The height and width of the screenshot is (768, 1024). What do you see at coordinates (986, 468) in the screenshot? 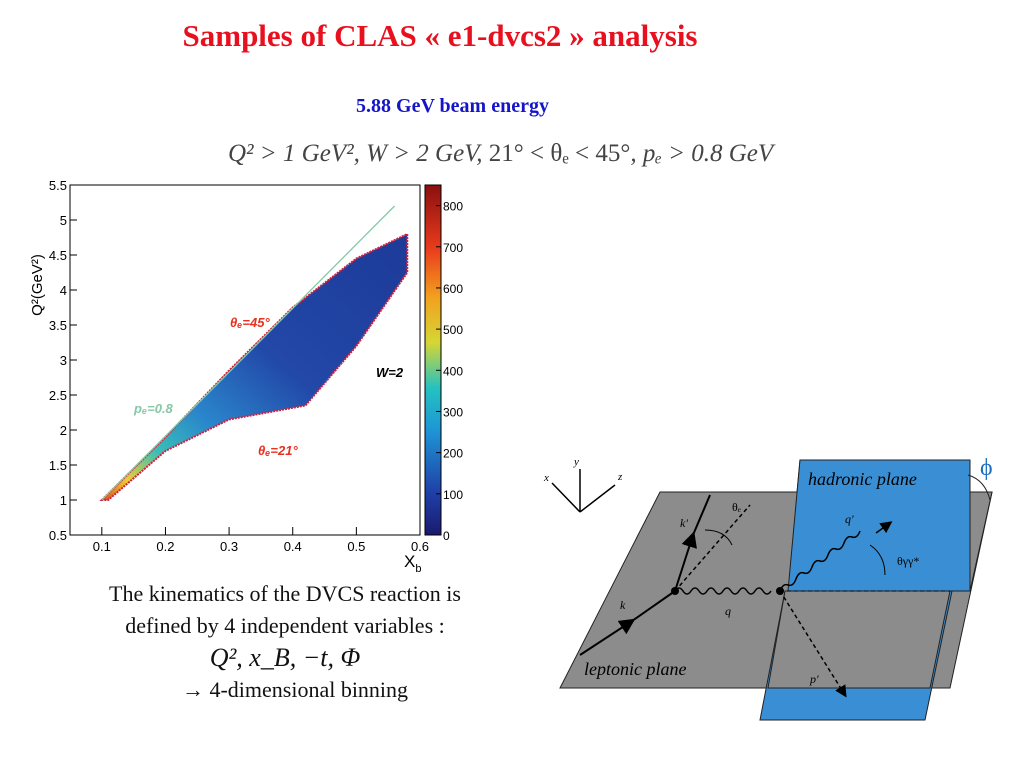
I see `phi-label: ϕ` at bounding box center [986, 468].